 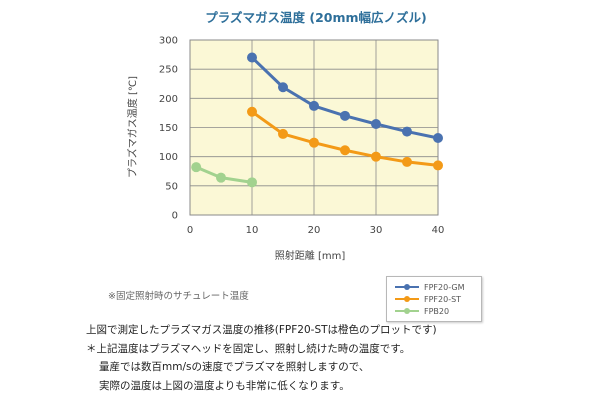 What do you see at coordinates (310, 255) in the screenshot?
I see `x-axis-label: 照射距離 [mm]` at bounding box center [310, 255].